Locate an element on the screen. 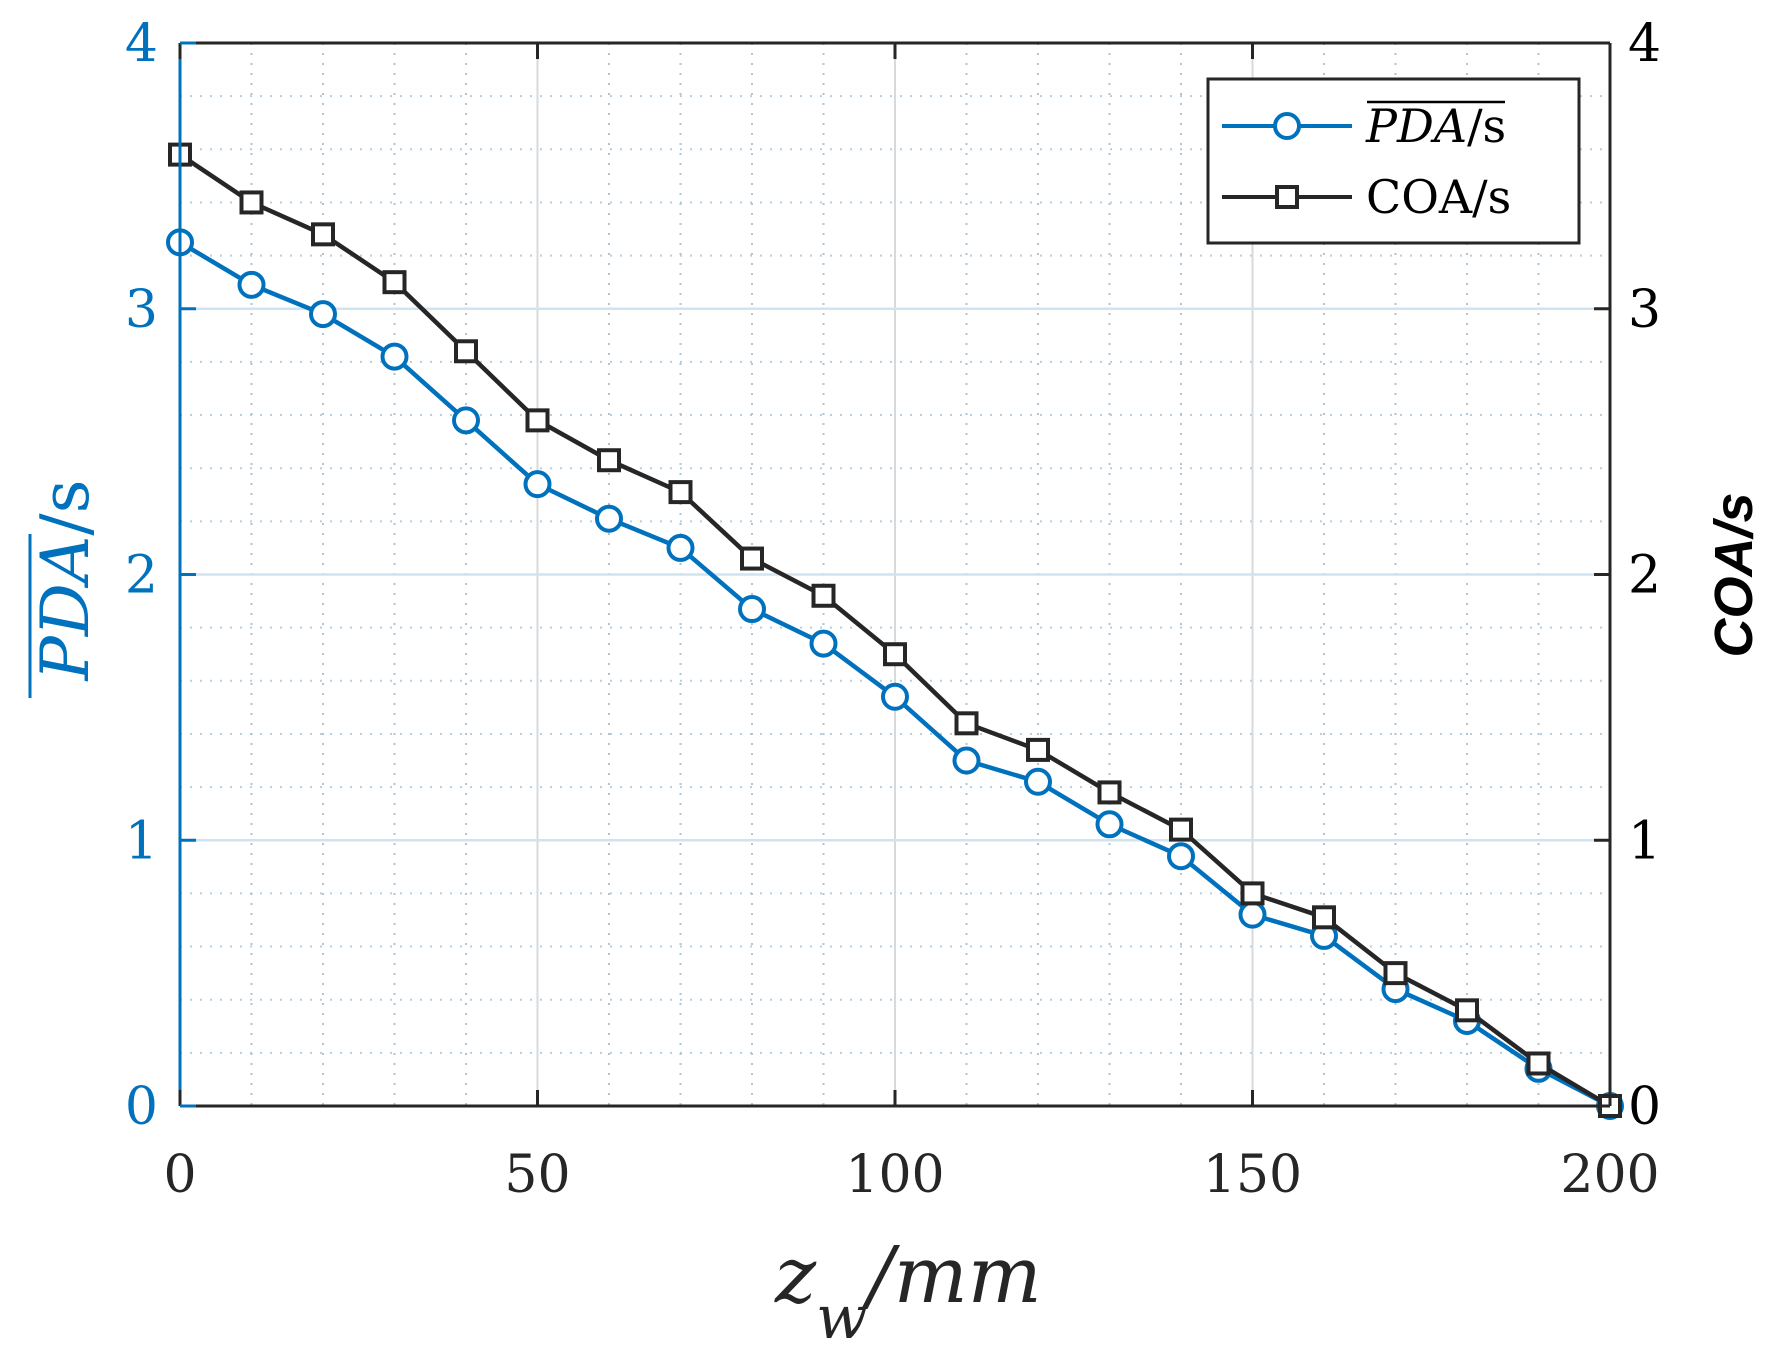 Image resolution: width=1770 pixels, height=1356 pixels. legend: PDA/s COA/s is located at coordinates (1393, 161).